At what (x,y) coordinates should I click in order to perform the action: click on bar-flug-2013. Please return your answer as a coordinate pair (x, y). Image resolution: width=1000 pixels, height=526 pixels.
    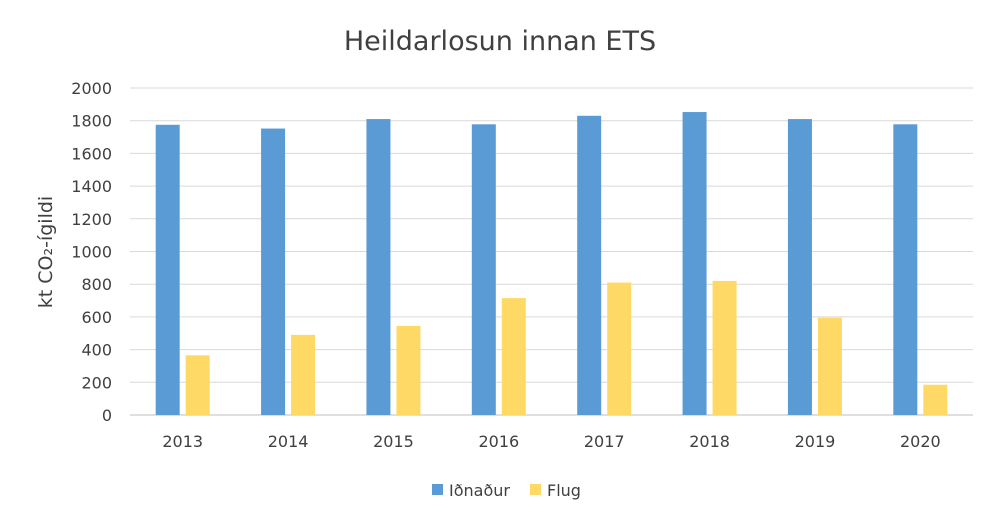
    Looking at the image, I should click on (197, 385).